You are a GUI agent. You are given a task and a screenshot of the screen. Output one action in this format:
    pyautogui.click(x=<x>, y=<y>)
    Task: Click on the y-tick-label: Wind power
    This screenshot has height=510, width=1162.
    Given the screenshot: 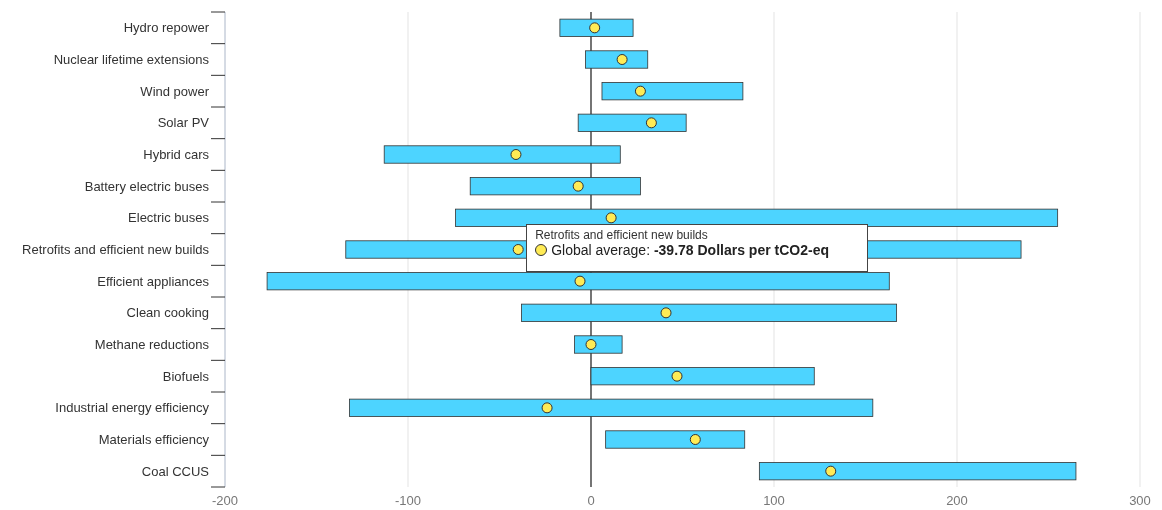 What is the action you would take?
    pyautogui.click(x=175, y=91)
    